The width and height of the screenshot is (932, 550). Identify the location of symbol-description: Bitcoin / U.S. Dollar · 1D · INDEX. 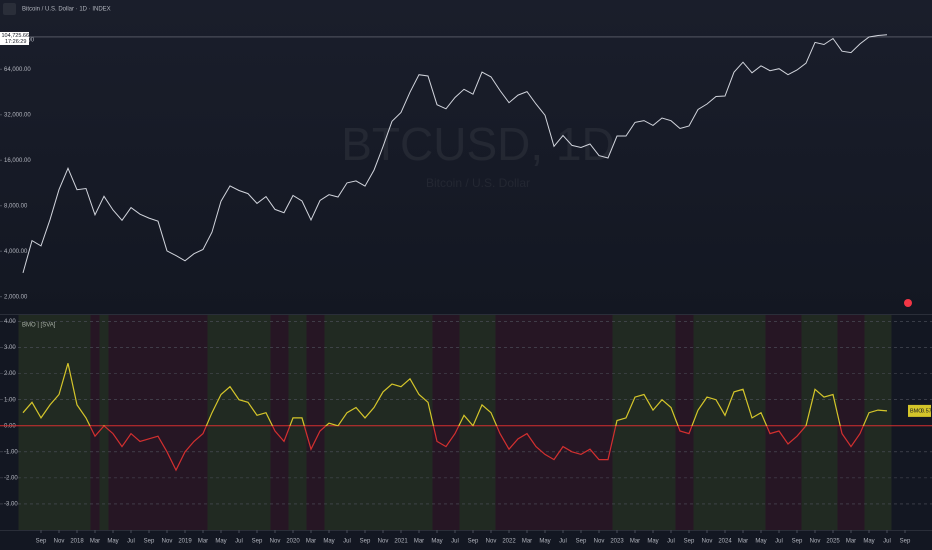
(66, 10).